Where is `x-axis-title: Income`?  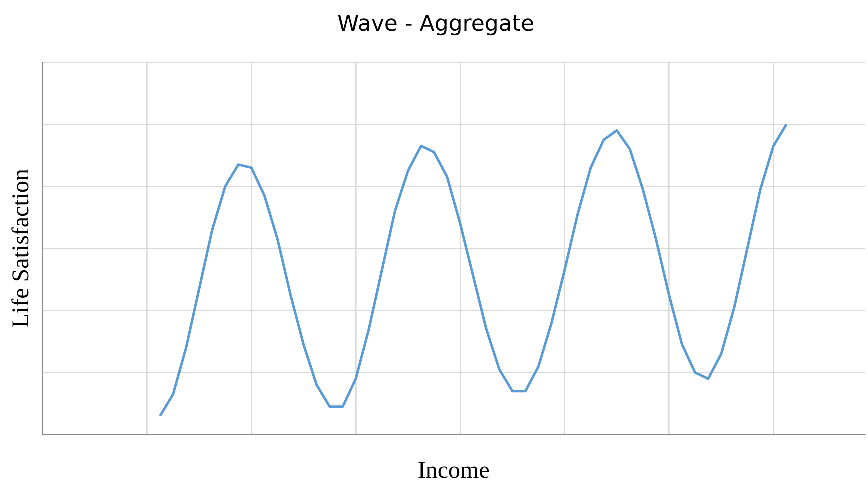 x-axis-title: Income is located at coordinates (454, 471).